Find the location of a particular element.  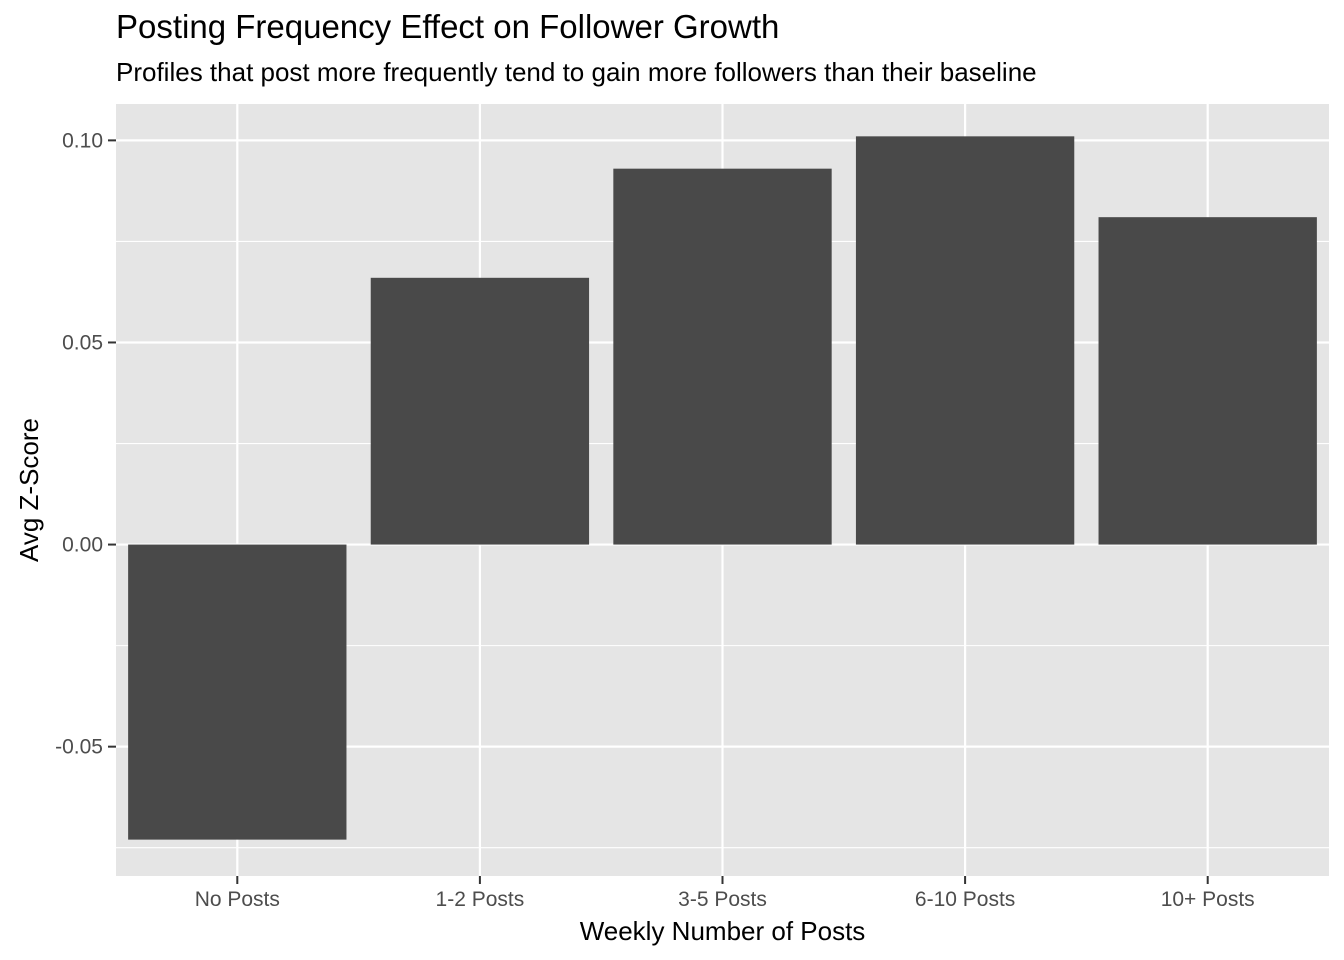

bar-10-posts is located at coordinates (1207, 381).